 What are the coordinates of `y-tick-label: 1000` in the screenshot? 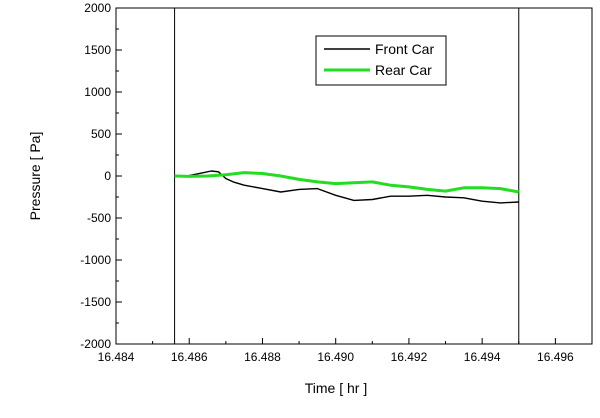 It's located at (97, 92).